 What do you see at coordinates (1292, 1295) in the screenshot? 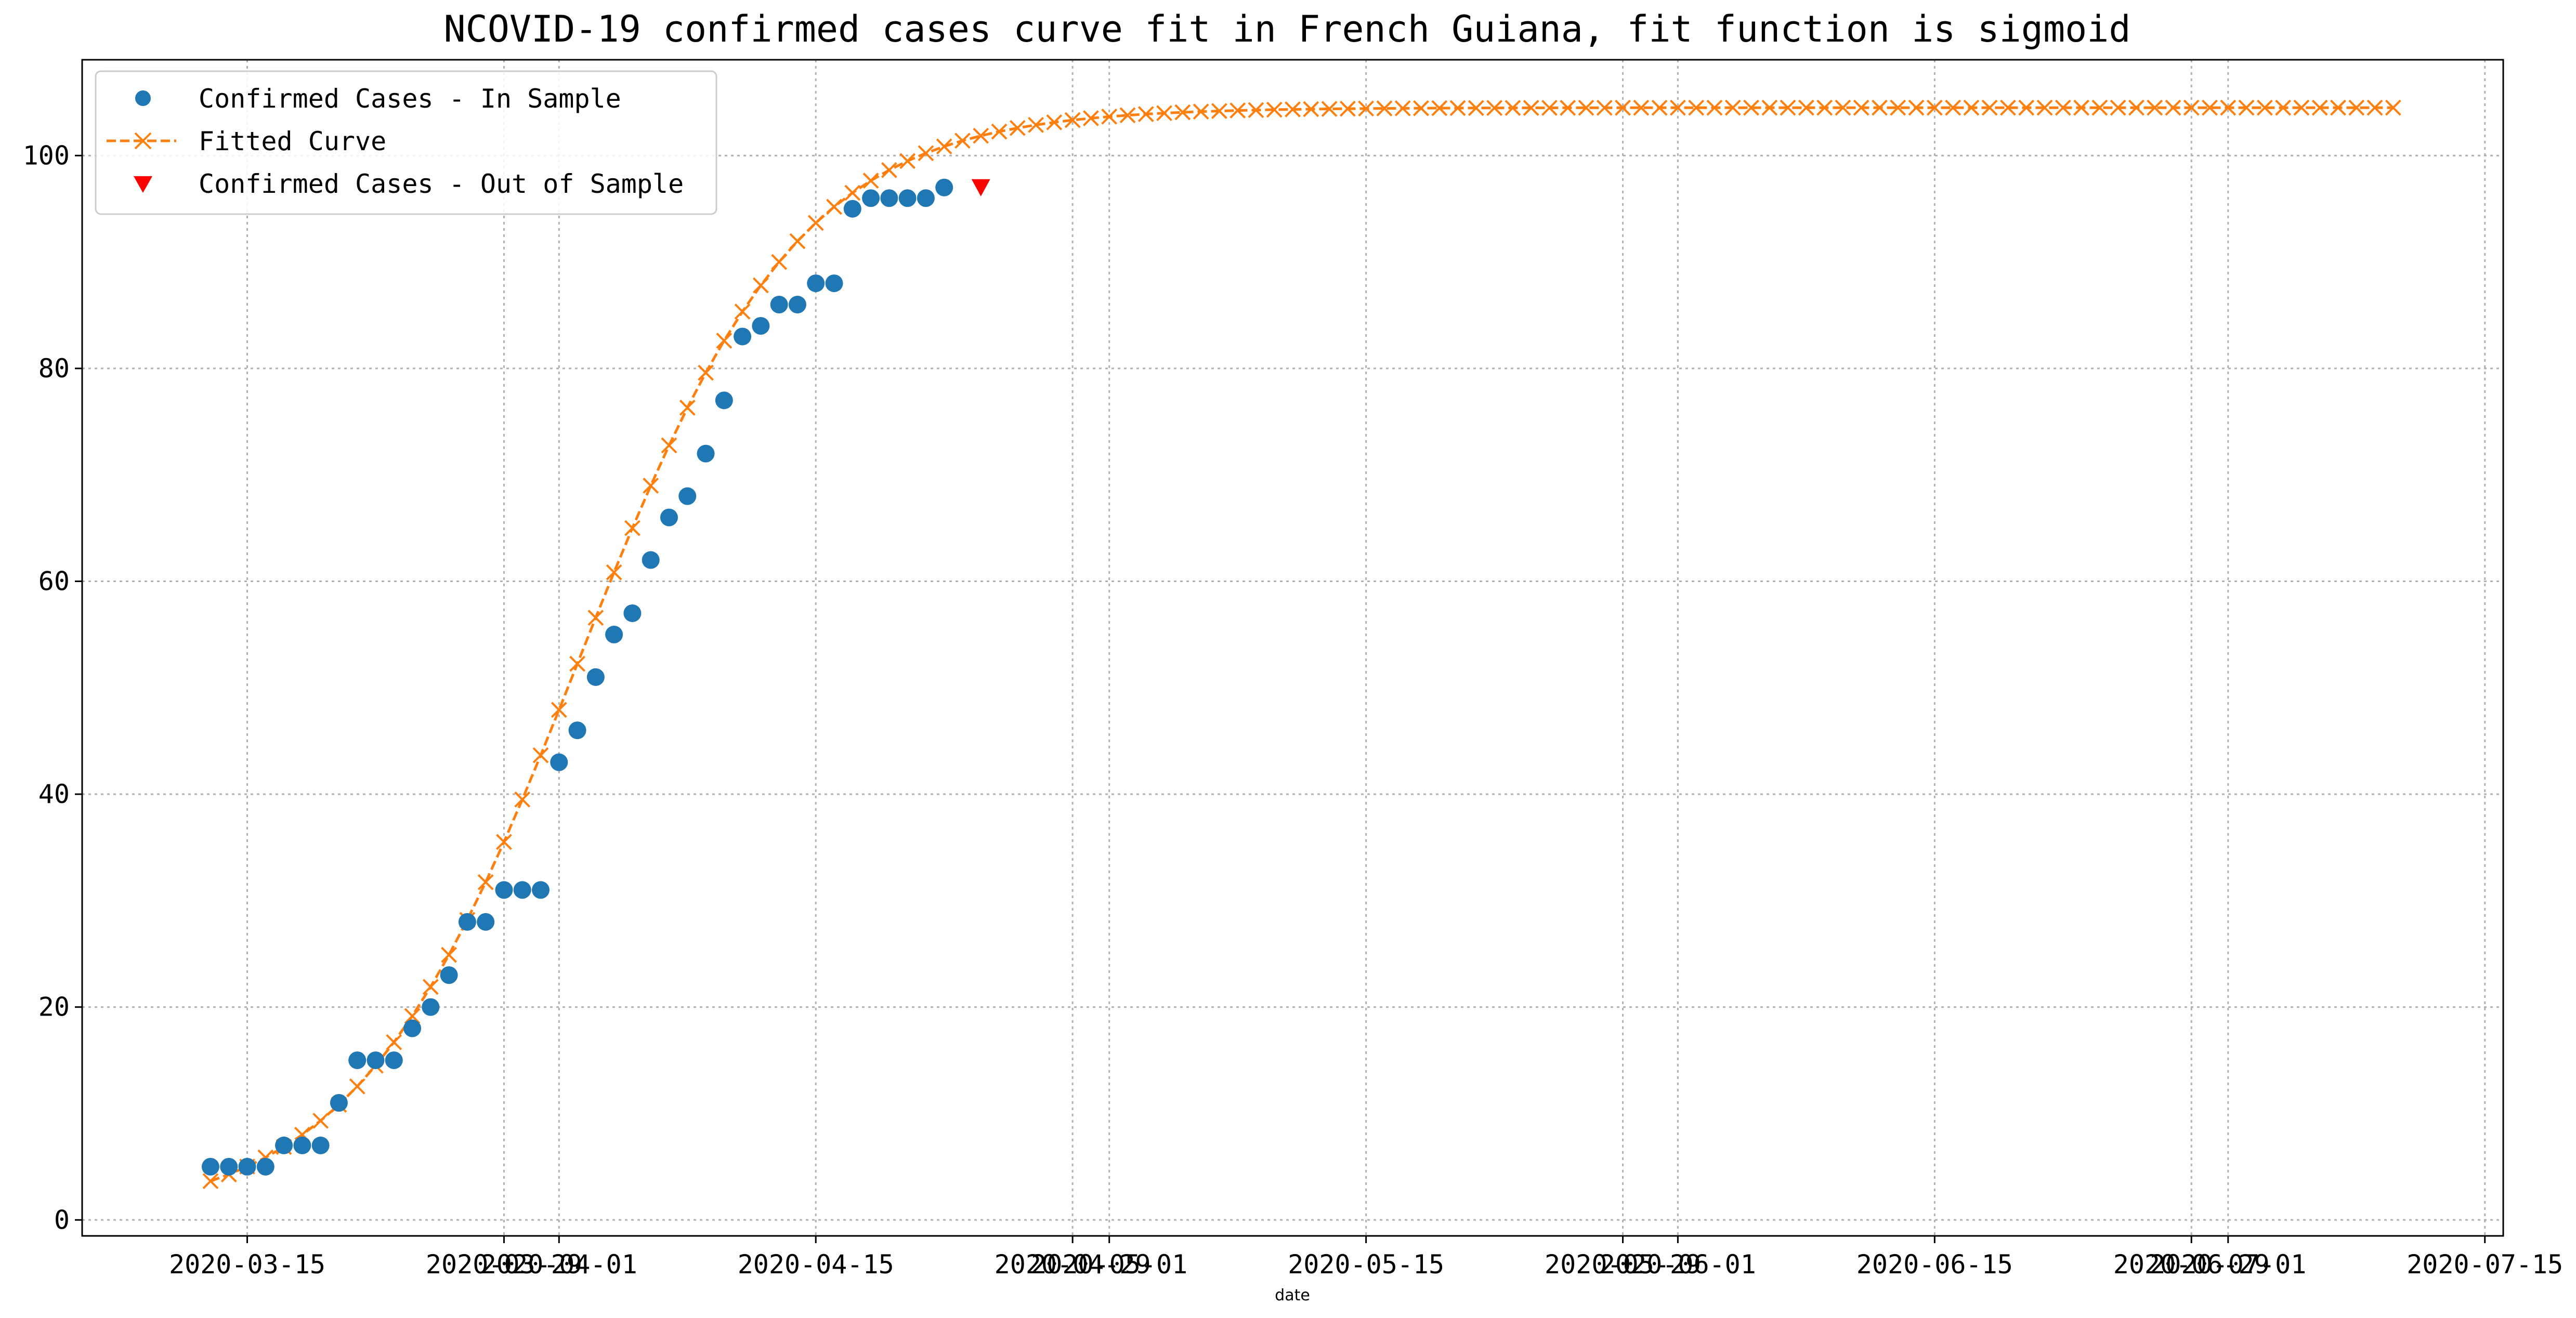
I see `x-axis-label: date` at bounding box center [1292, 1295].